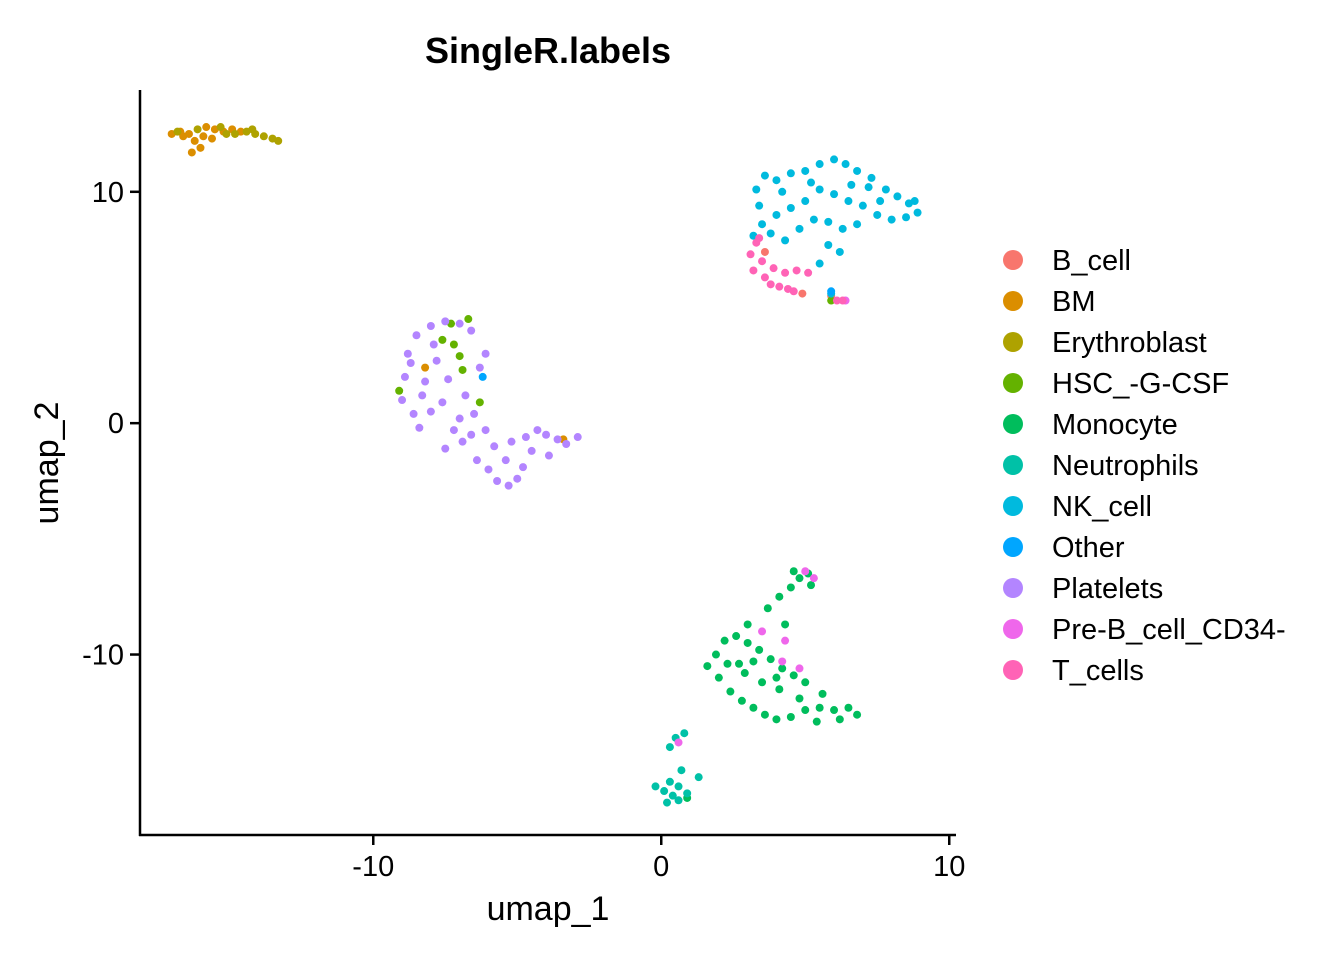 This screenshot has height=965, width=1344. I want to click on legend-item: T_cells, so click(1073, 671).